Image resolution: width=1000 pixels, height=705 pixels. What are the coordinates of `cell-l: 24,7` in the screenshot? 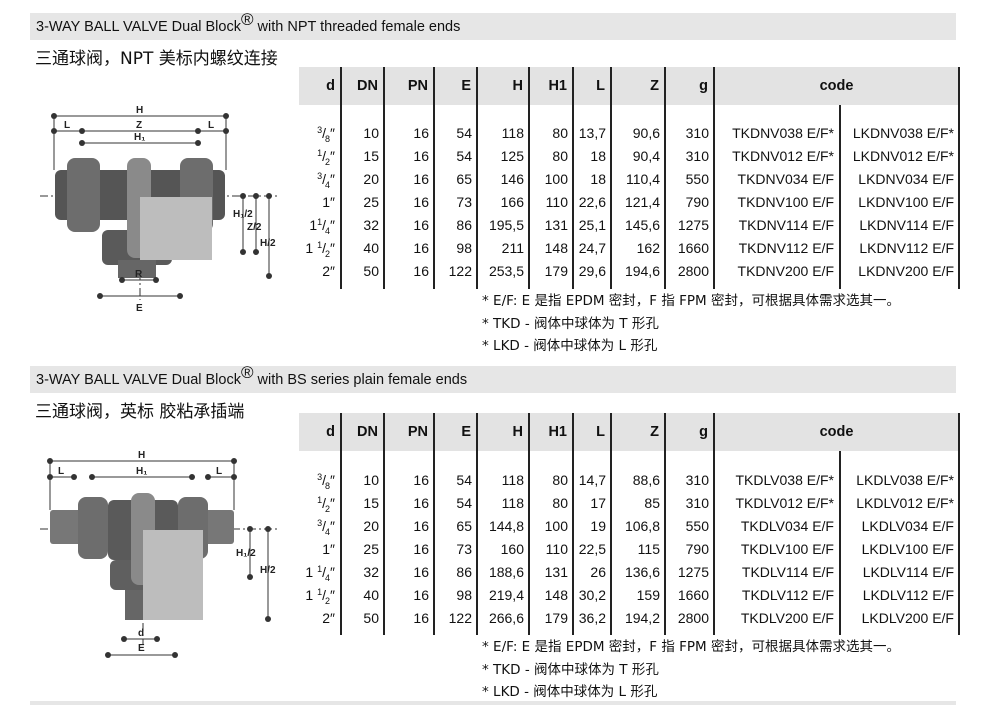 It's located at (592, 248).